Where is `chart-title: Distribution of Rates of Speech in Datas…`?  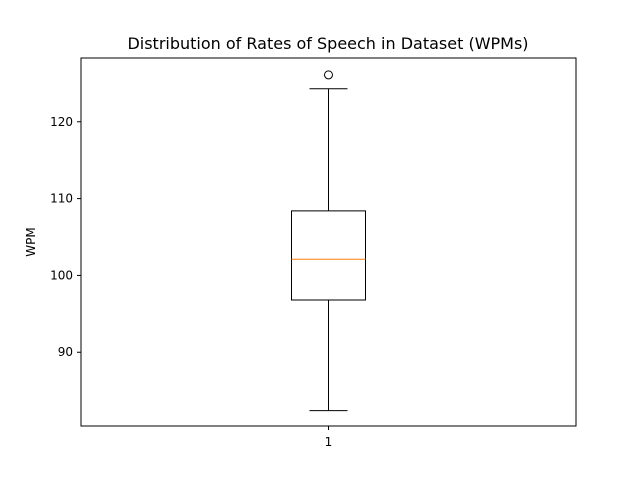
chart-title: Distribution of Rates of Speech in Datas… is located at coordinates (327, 43).